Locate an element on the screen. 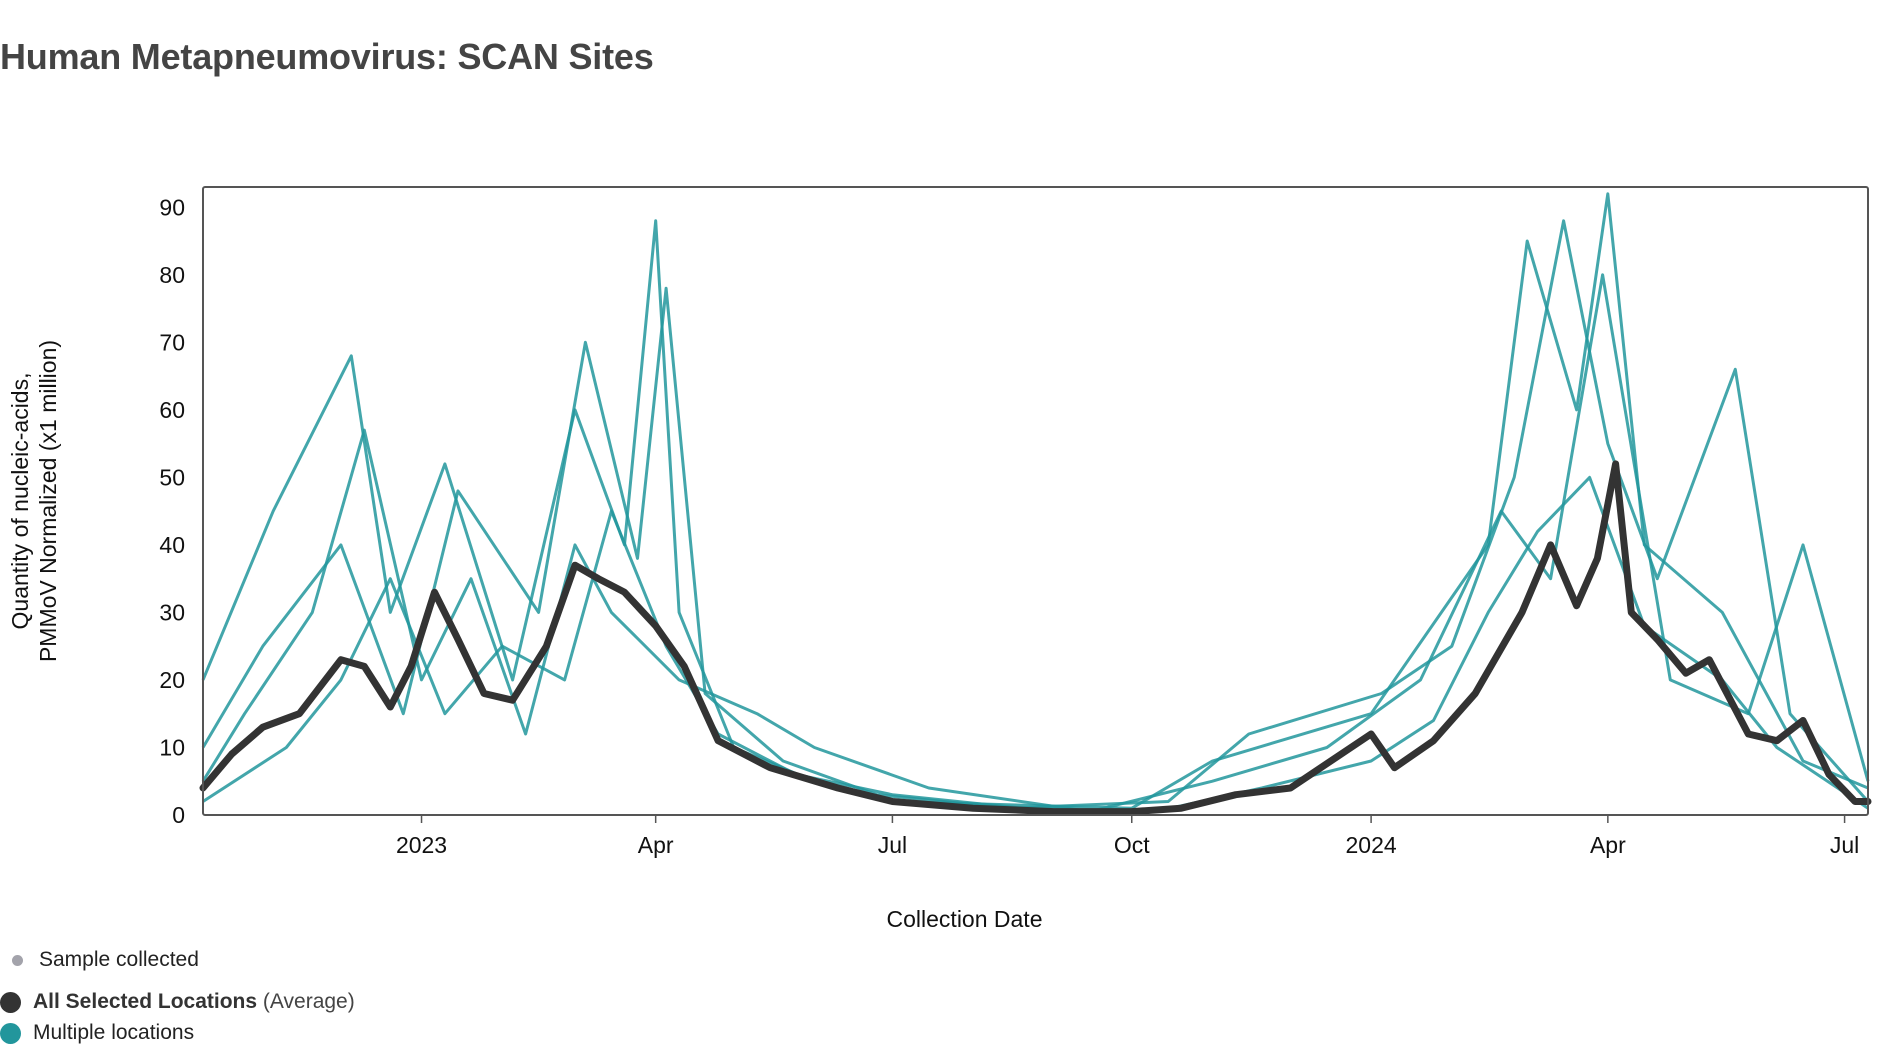 This screenshot has width=1878, height=1058. legend-item-average: All Selected Locations (Average) is located at coordinates (177, 1002).